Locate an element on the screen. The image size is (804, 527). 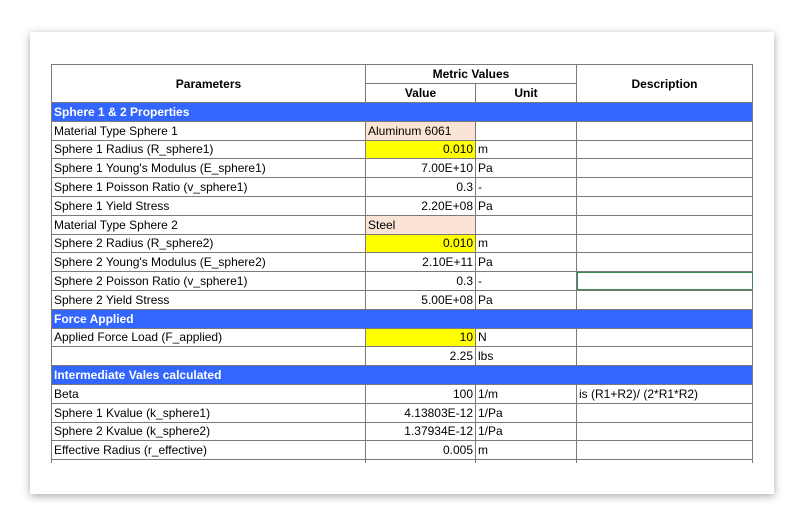
table-row: Sphere 1 Yield Stress 2.20E+08 Pa is located at coordinates (402, 205).